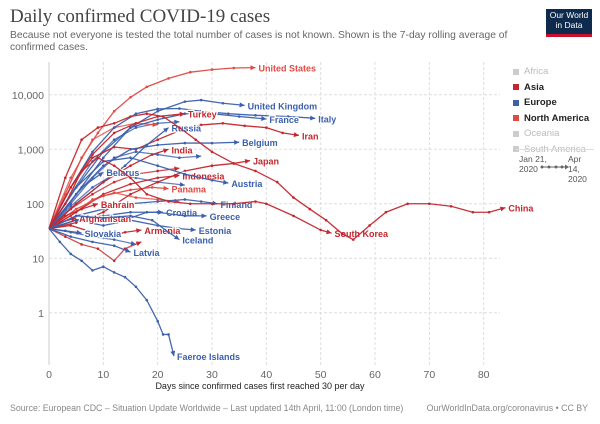 This screenshot has height=424, width=600. What do you see at coordinates (375, 375) in the screenshot?
I see `x-tick-label: 60` at bounding box center [375, 375].